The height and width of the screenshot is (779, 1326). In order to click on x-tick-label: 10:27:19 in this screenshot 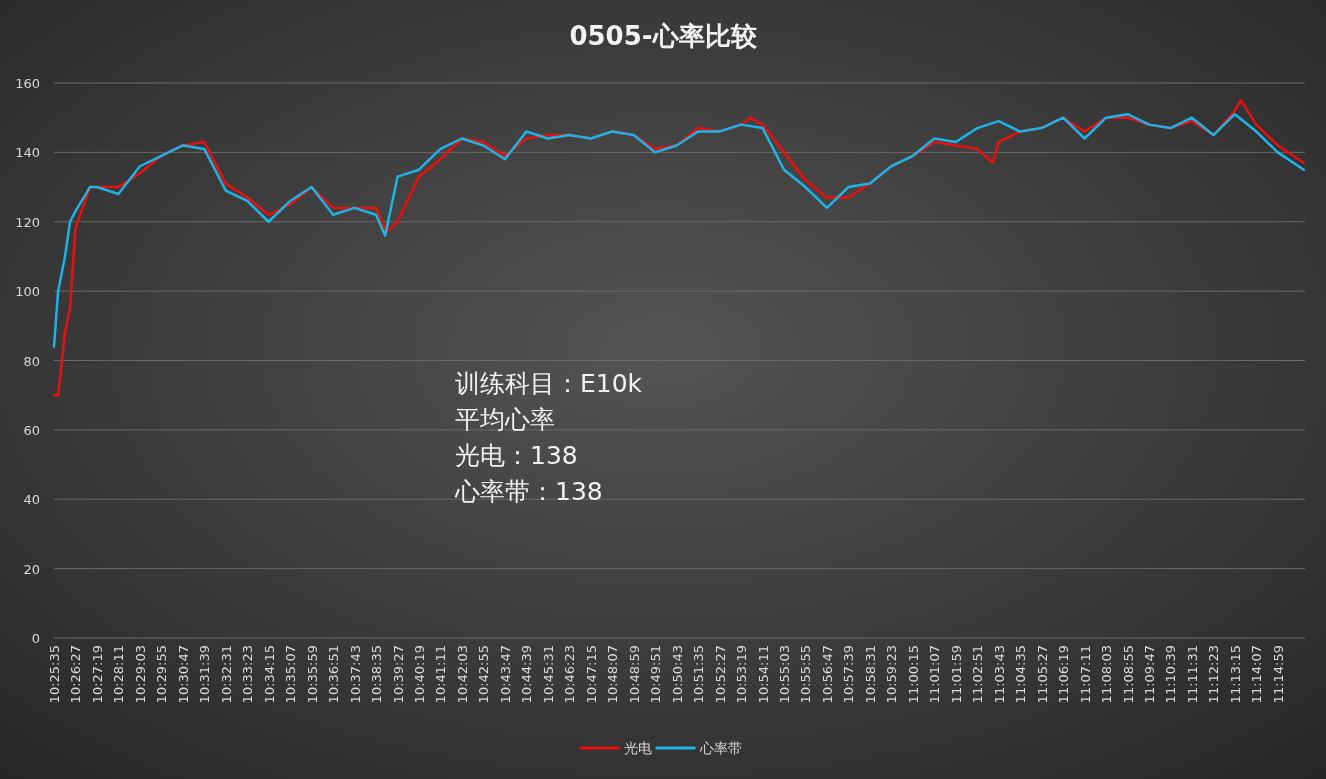, I will do `click(97, 674)`.